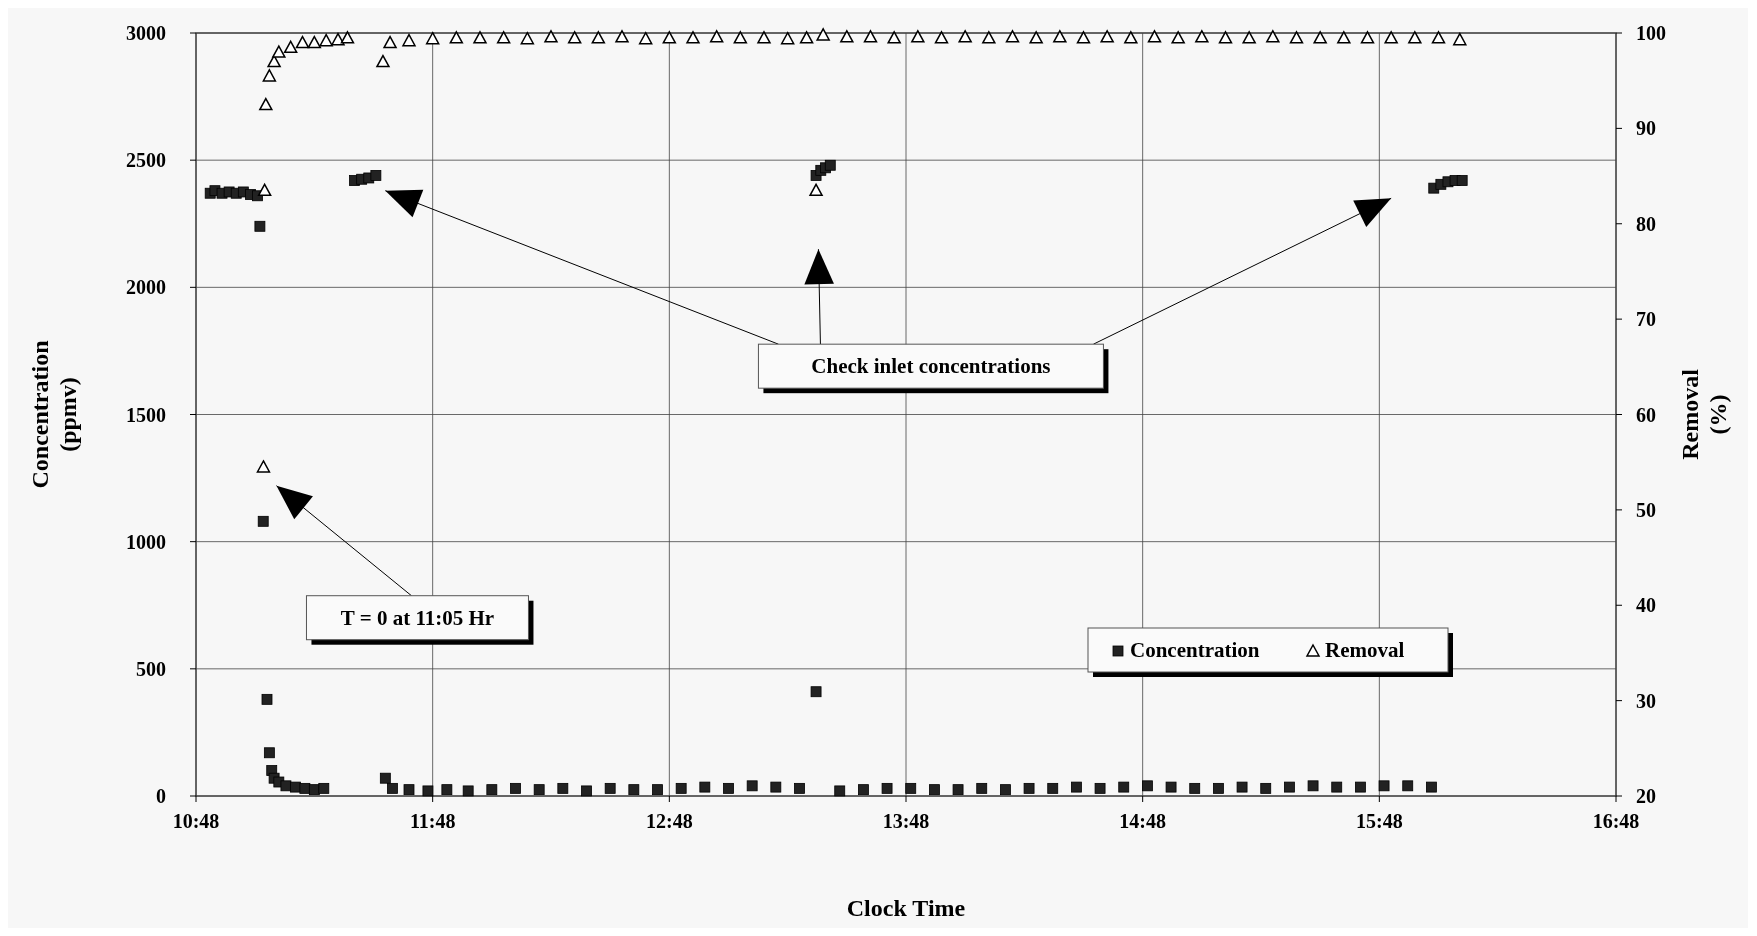 The image size is (1757, 936). What do you see at coordinates (1646, 605) in the screenshot?
I see `y2-tick-label: 40` at bounding box center [1646, 605].